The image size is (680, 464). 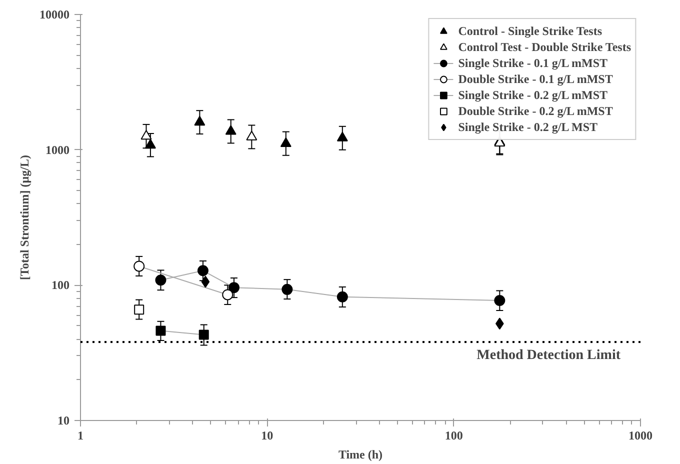 I want to click on x-axis-title: Time (h), so click(x=360, y=455).